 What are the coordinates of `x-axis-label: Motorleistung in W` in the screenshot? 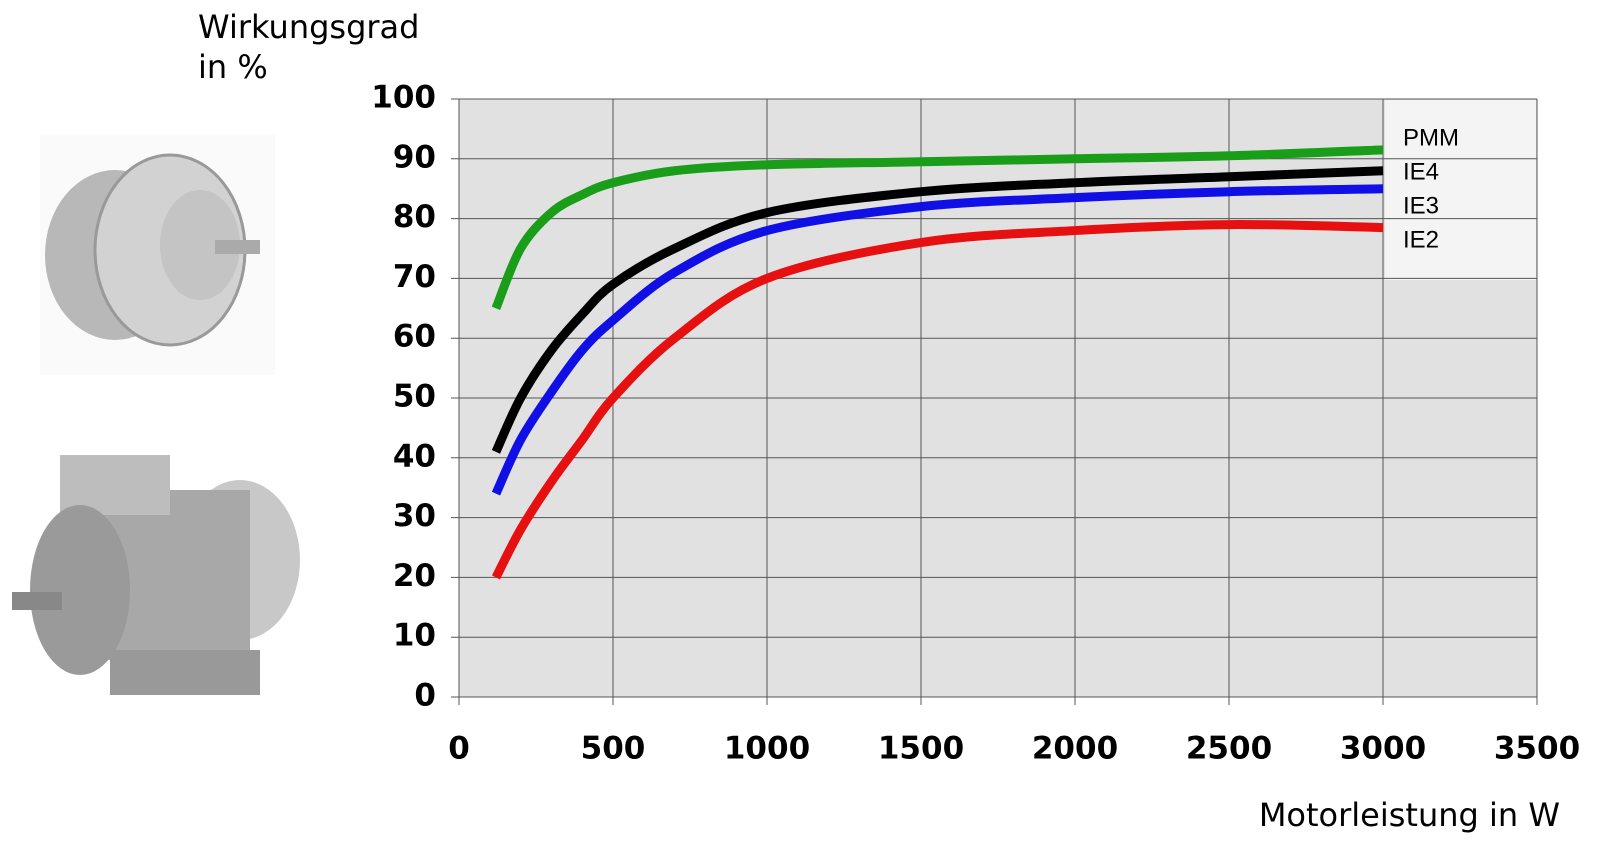 It's located at (1409, 815).